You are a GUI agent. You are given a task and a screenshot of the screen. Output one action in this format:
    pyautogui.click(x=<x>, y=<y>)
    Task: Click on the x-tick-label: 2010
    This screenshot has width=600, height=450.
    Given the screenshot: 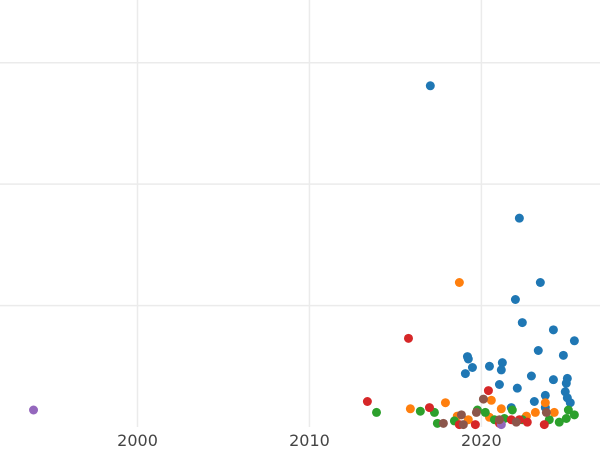 What is the action you would take?
    pyautogui.click(x=309, y=440)
    